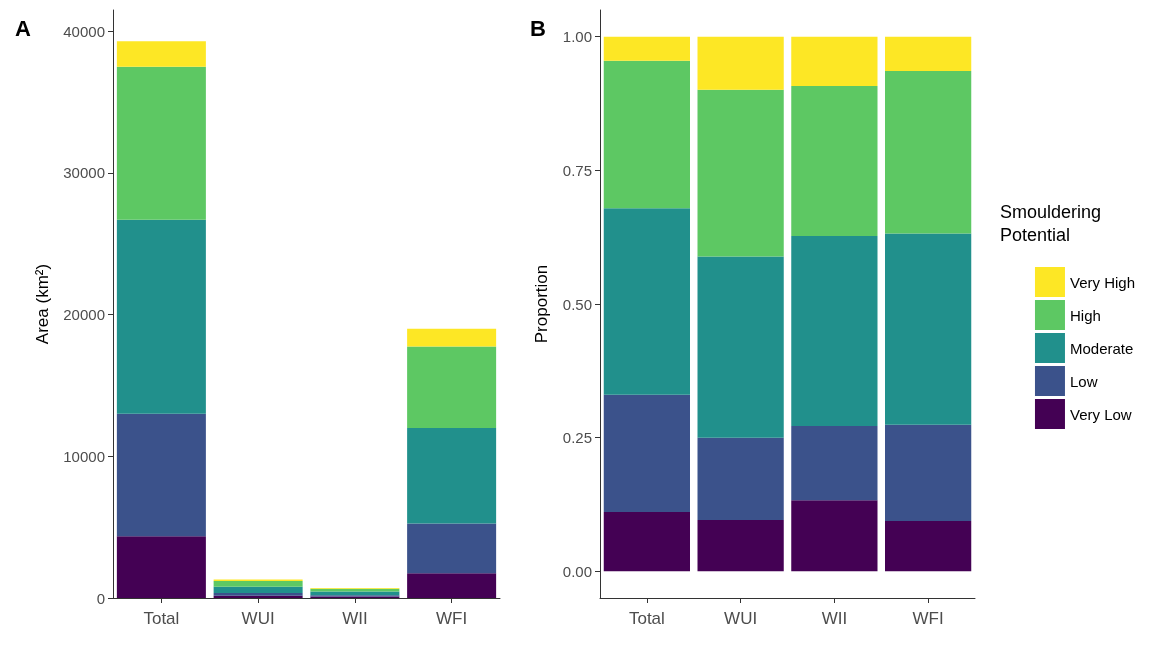 The width and height of the screenshot is (1150, 645). Describe the element at coordinates (1102, 282) in the screenshot. I see `legend-label: Very High` at that location.